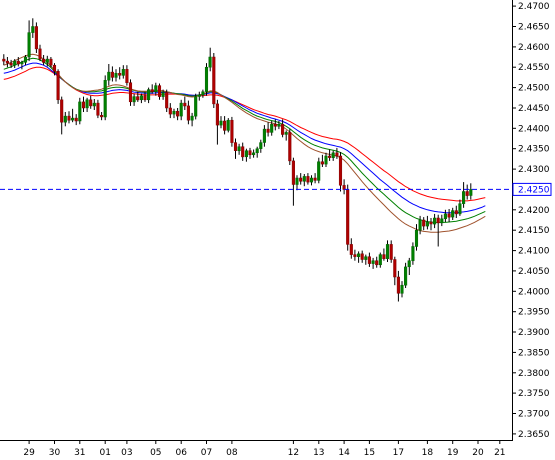 This screenshot has height=460, width=555. Describe the element at coordinates (534, 109) in the screenshot. I see `y-tick-label: 2.4450` at that location.